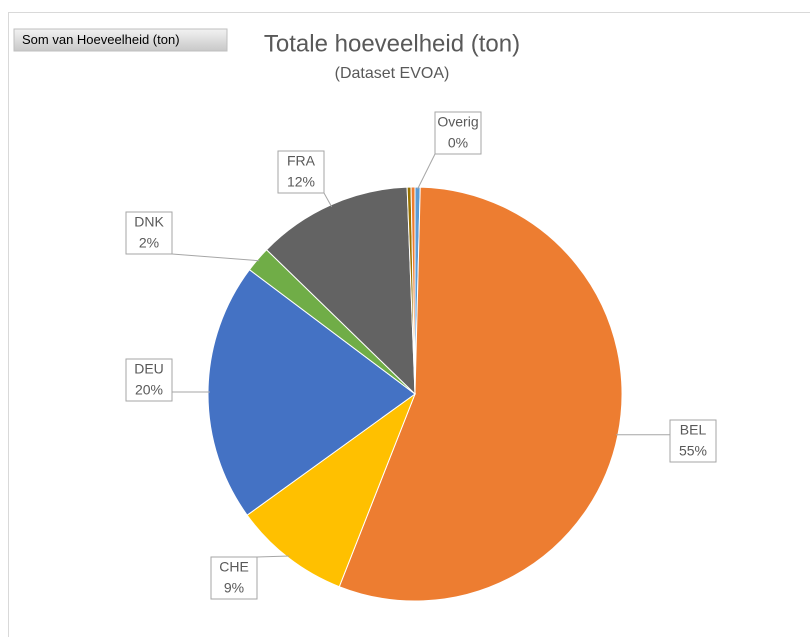  Describe the element at coordinates (149, 369) in the screenshot. I see `data-label-category: DEU` at that location.